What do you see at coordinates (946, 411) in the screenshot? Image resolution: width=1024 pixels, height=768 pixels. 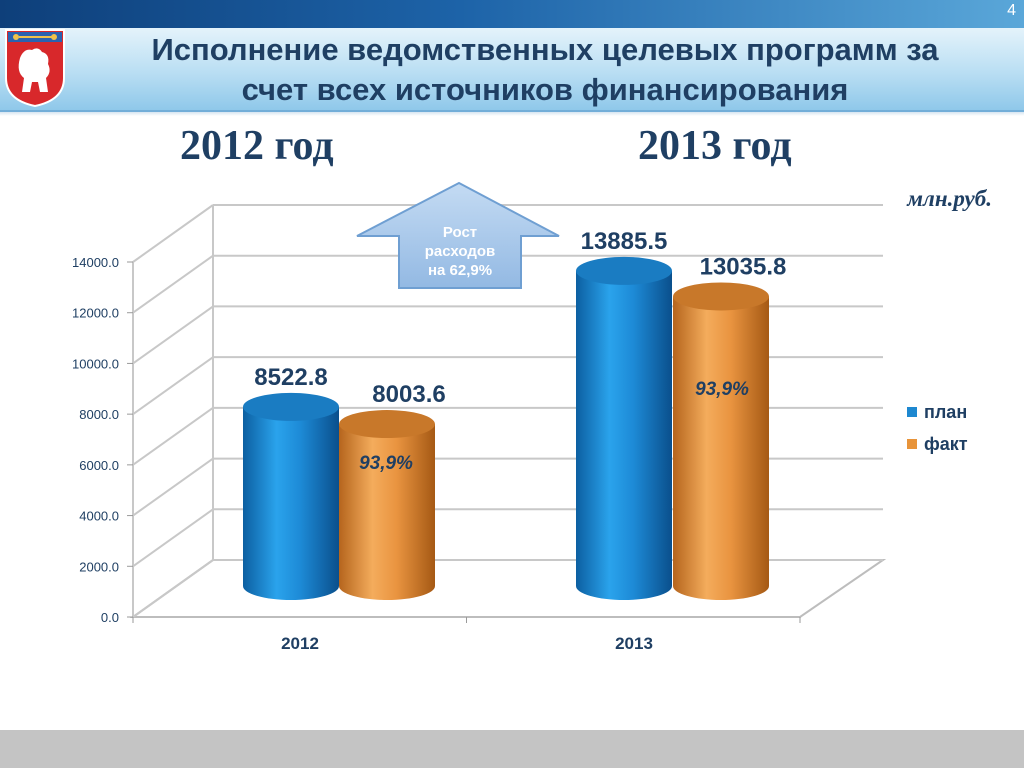 I see `legend-label-plan: план` at bounding box center [946, 411].